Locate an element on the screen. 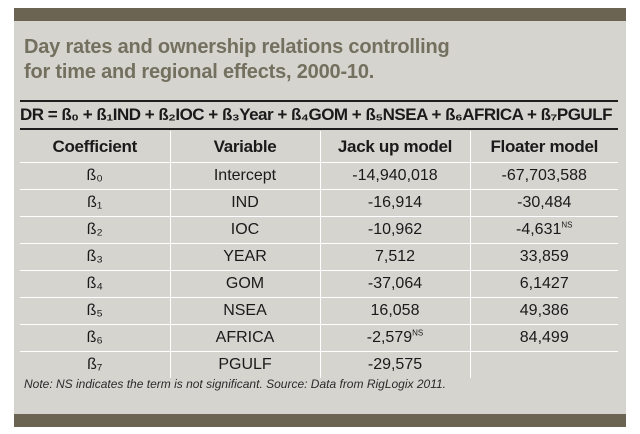 This screenshot has width=640, height=434. floater-value-cell: 49,386 is located at coordinates (543, 311).